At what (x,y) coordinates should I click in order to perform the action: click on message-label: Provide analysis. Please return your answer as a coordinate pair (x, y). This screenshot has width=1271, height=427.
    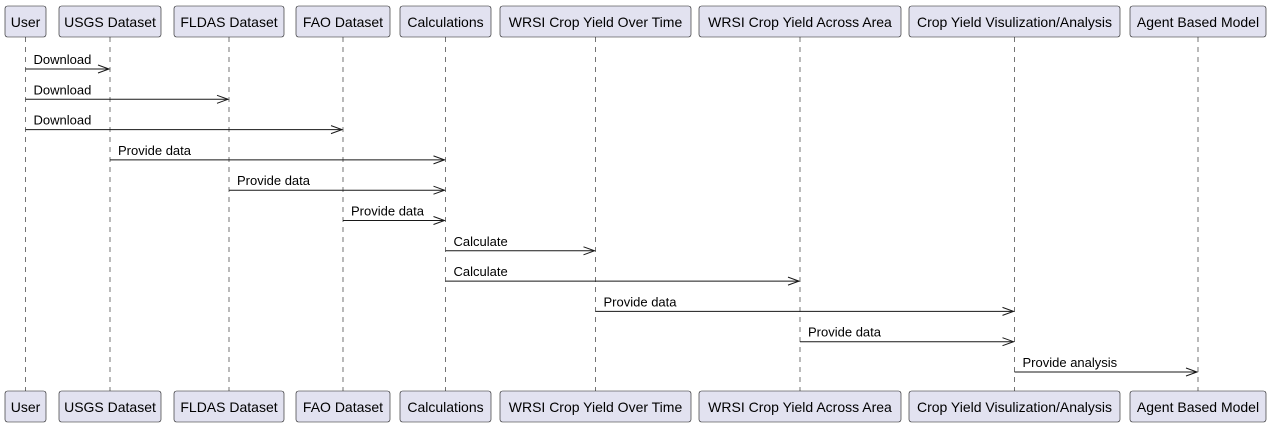
    Looking at the image, I should click on (1070, 362).